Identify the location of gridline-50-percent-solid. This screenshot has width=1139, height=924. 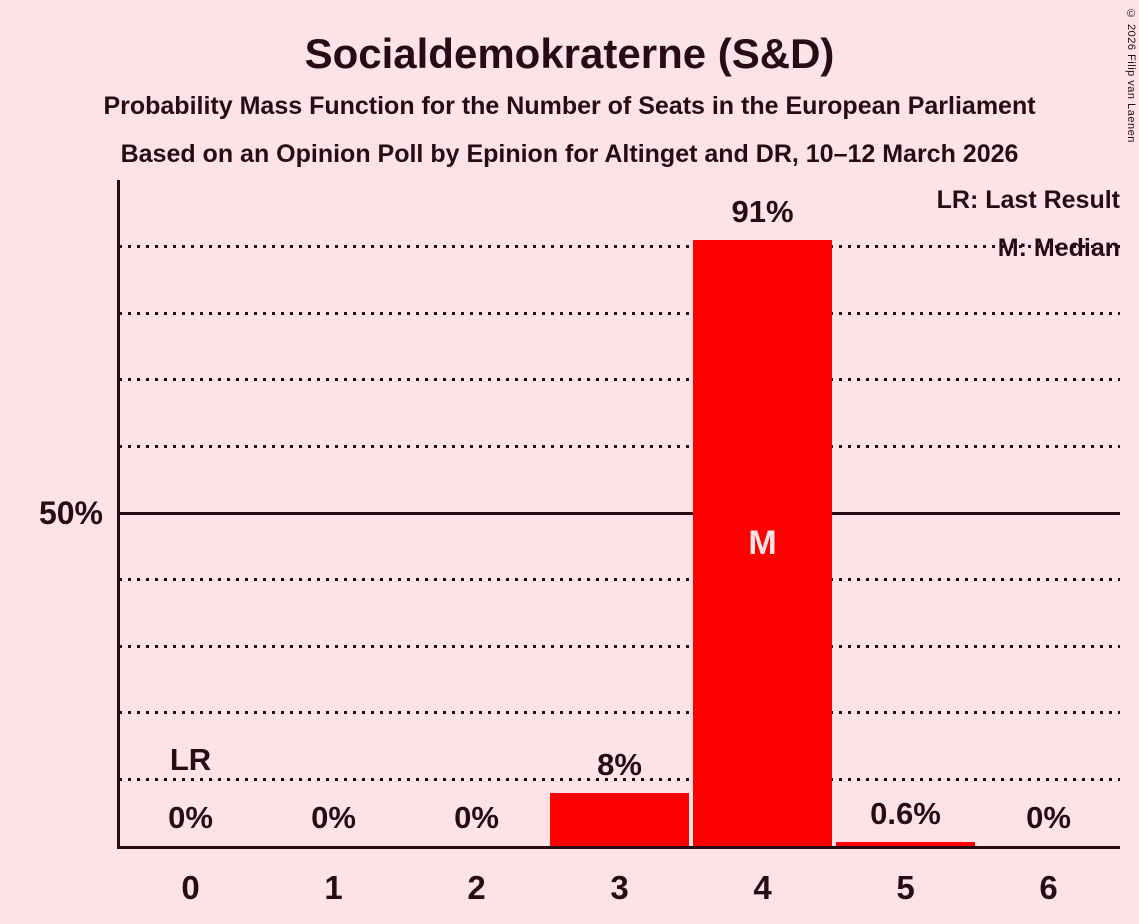
(619, 513).